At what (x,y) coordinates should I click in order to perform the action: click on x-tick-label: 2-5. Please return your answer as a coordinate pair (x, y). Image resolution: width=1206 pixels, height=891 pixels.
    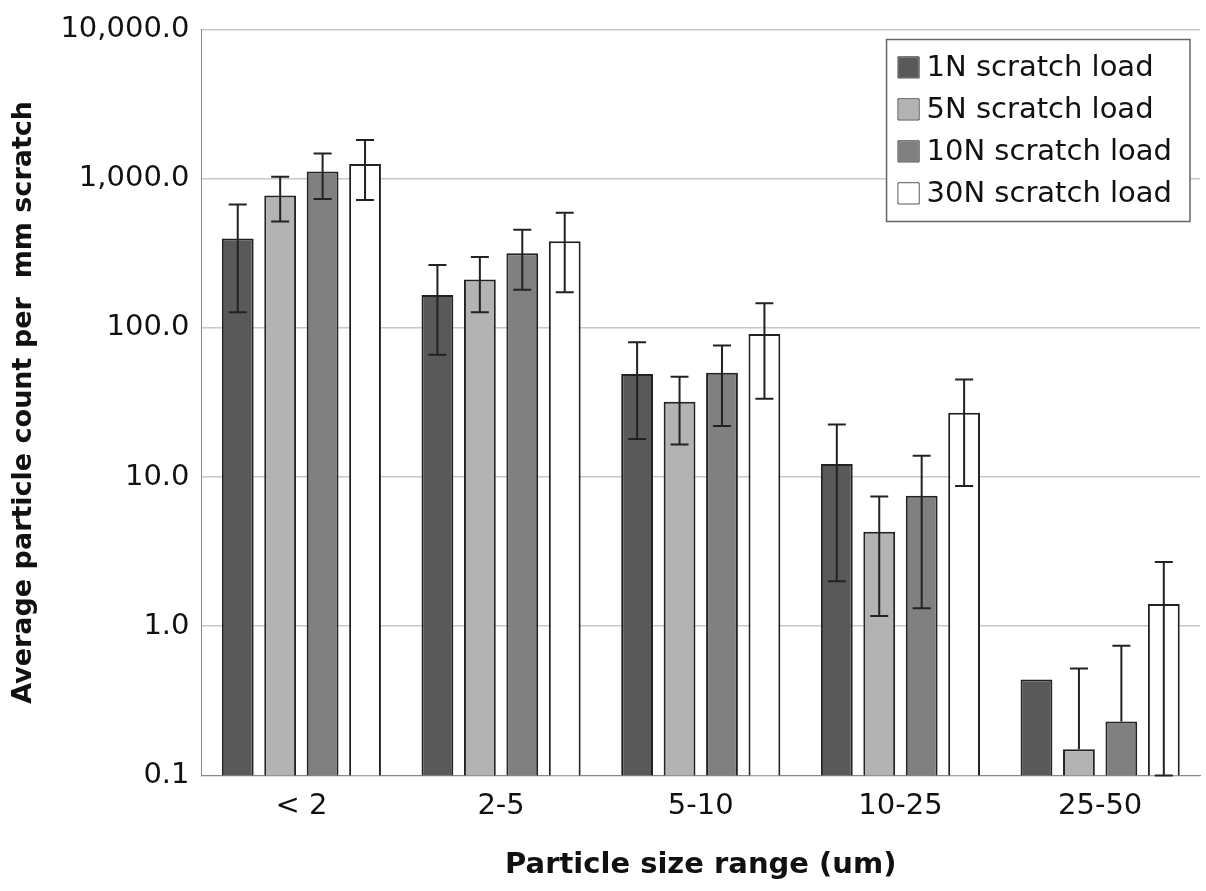
    Looking at the image, I should click on (501, 804).